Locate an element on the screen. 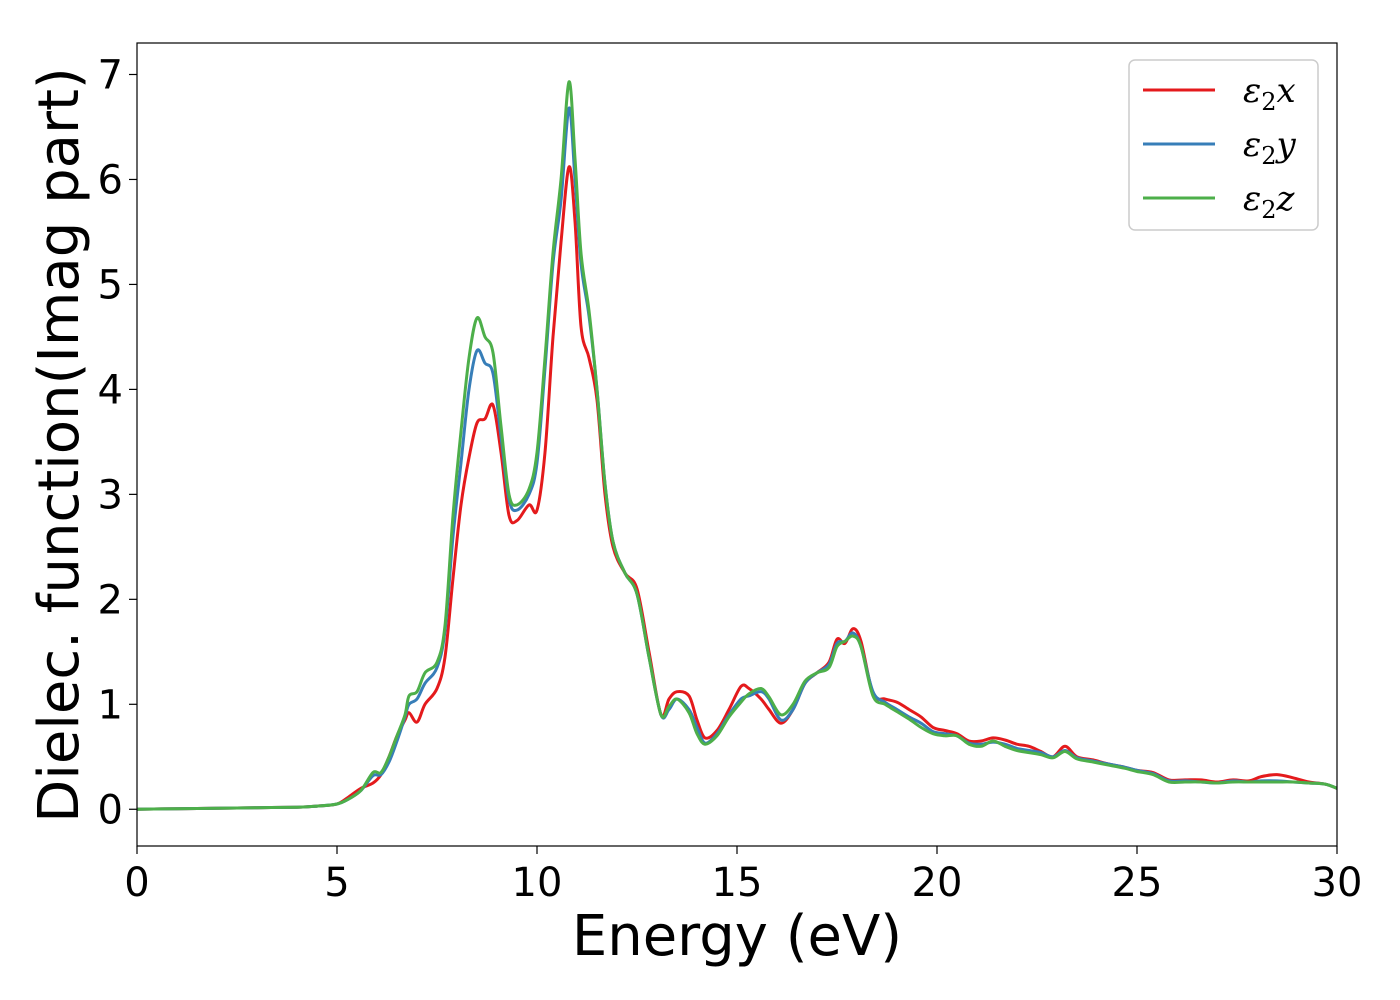  y-axis-ticks: 0 1 2 3 4 5 6 7 is located at coordinates (117, 442).